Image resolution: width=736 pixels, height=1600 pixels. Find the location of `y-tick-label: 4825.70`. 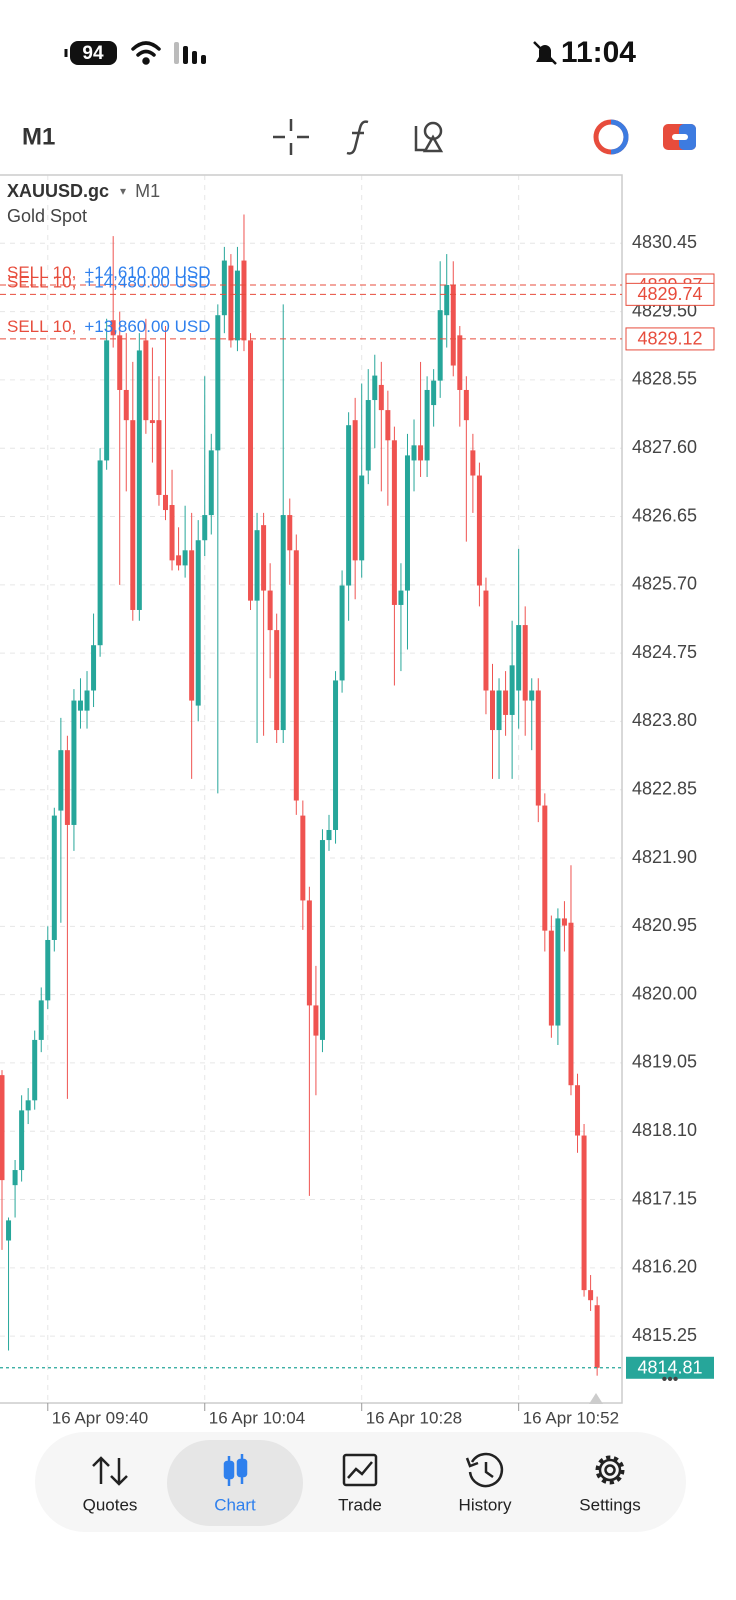

y-tick-label: 4825.70 is located at coordinates (664, 584).